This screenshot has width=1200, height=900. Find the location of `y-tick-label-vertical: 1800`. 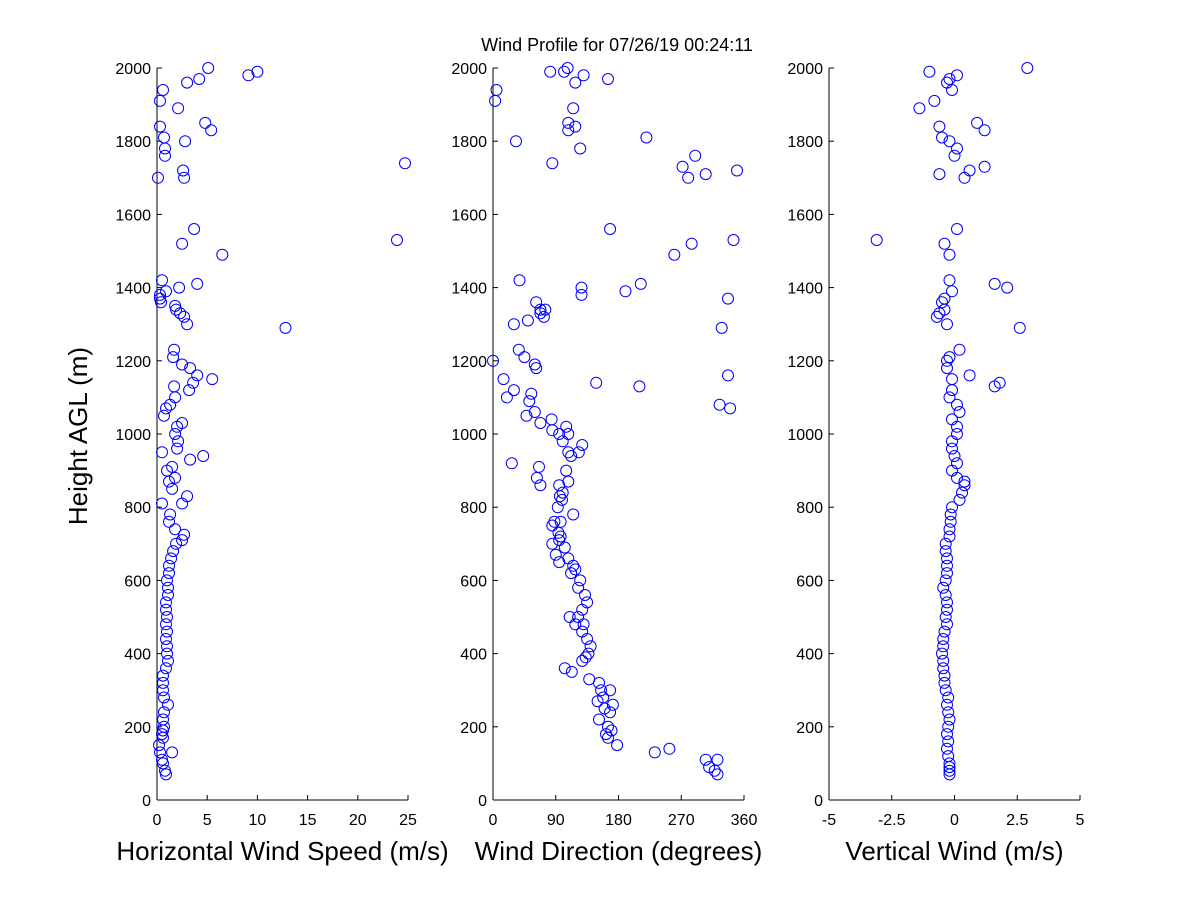

y-tick-label-vertical: 1800 is located at coordinates (805, 142).